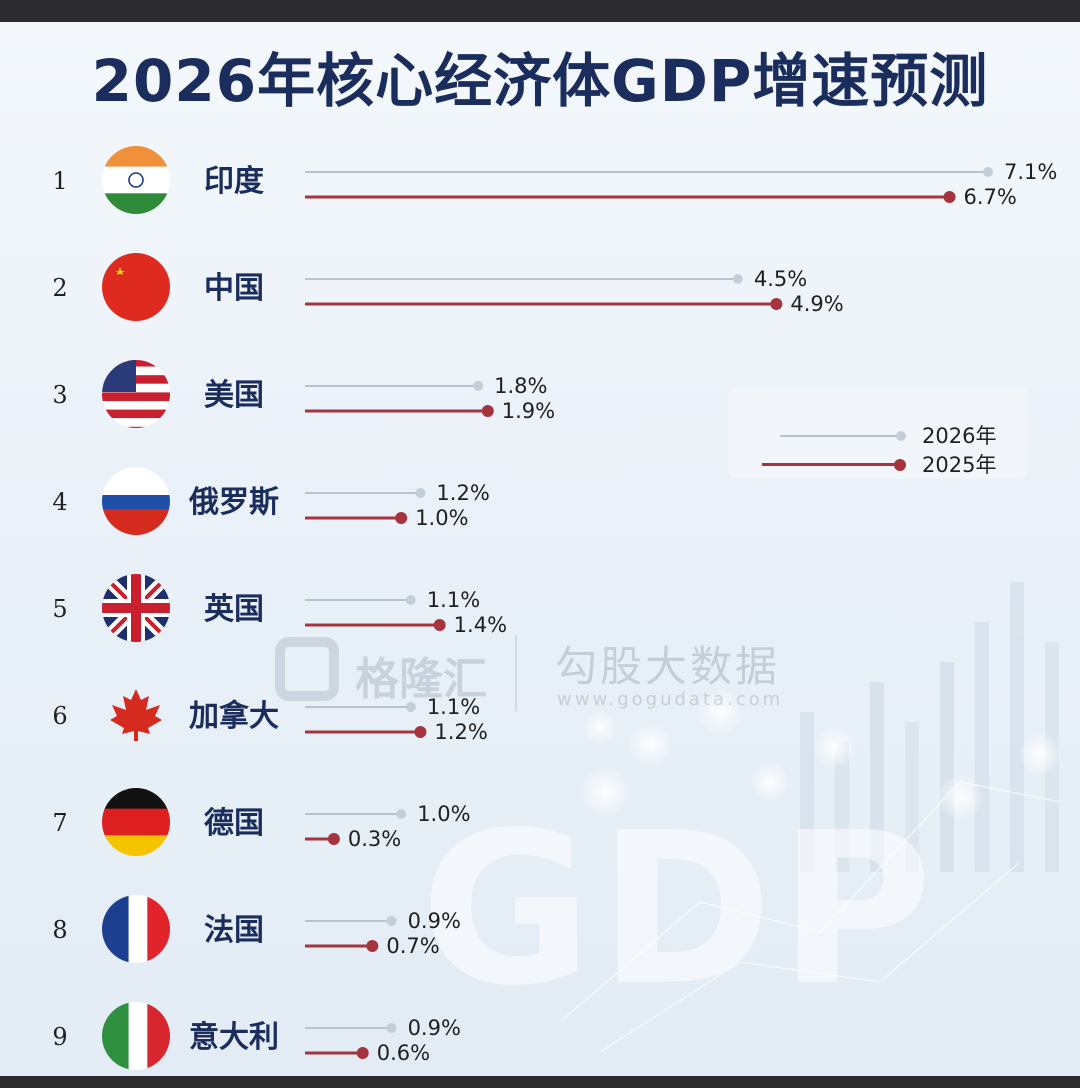 This screenshot has width=1080, height=1088. Describe the element at coordinates (136, 822) in the screenshot. I see `germany-flag-icon` at that location.